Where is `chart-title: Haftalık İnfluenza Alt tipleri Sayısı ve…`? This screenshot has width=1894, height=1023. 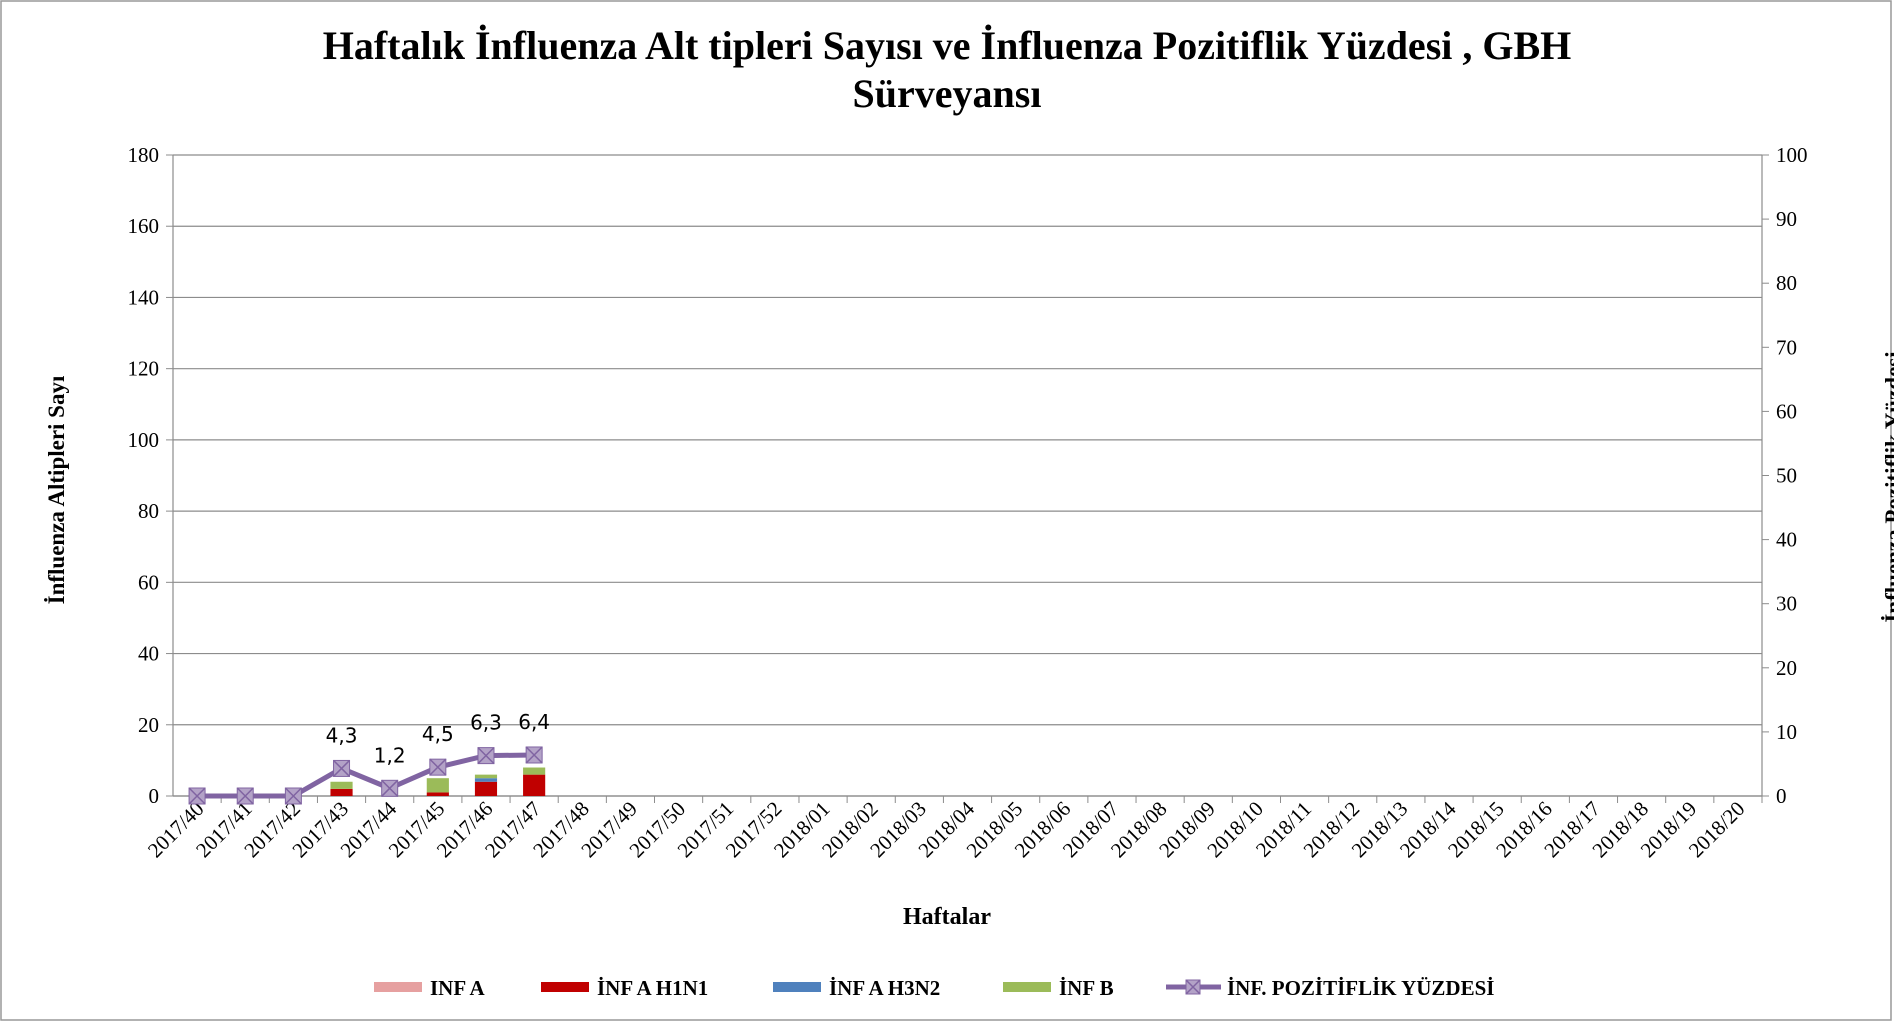 chart-title: Haftalık İnfluenza Alt tipleri Sayısı ve… is located at coordinates (947, 69).